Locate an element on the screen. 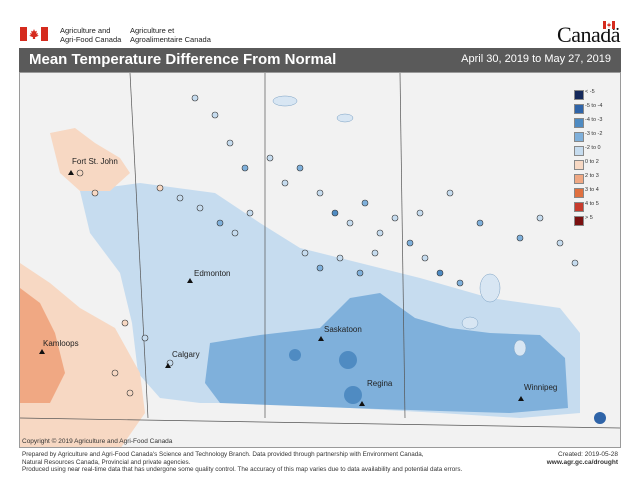 The height and width of the screenshot is (495, 640). city-label-kamloops: Kamloops is located at coordinates (61, 343).